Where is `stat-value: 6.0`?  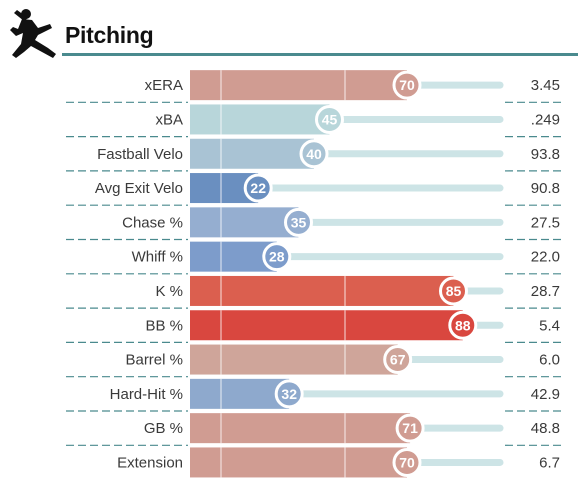 stat-value: 6.0 is located at coordinates (549, 360).